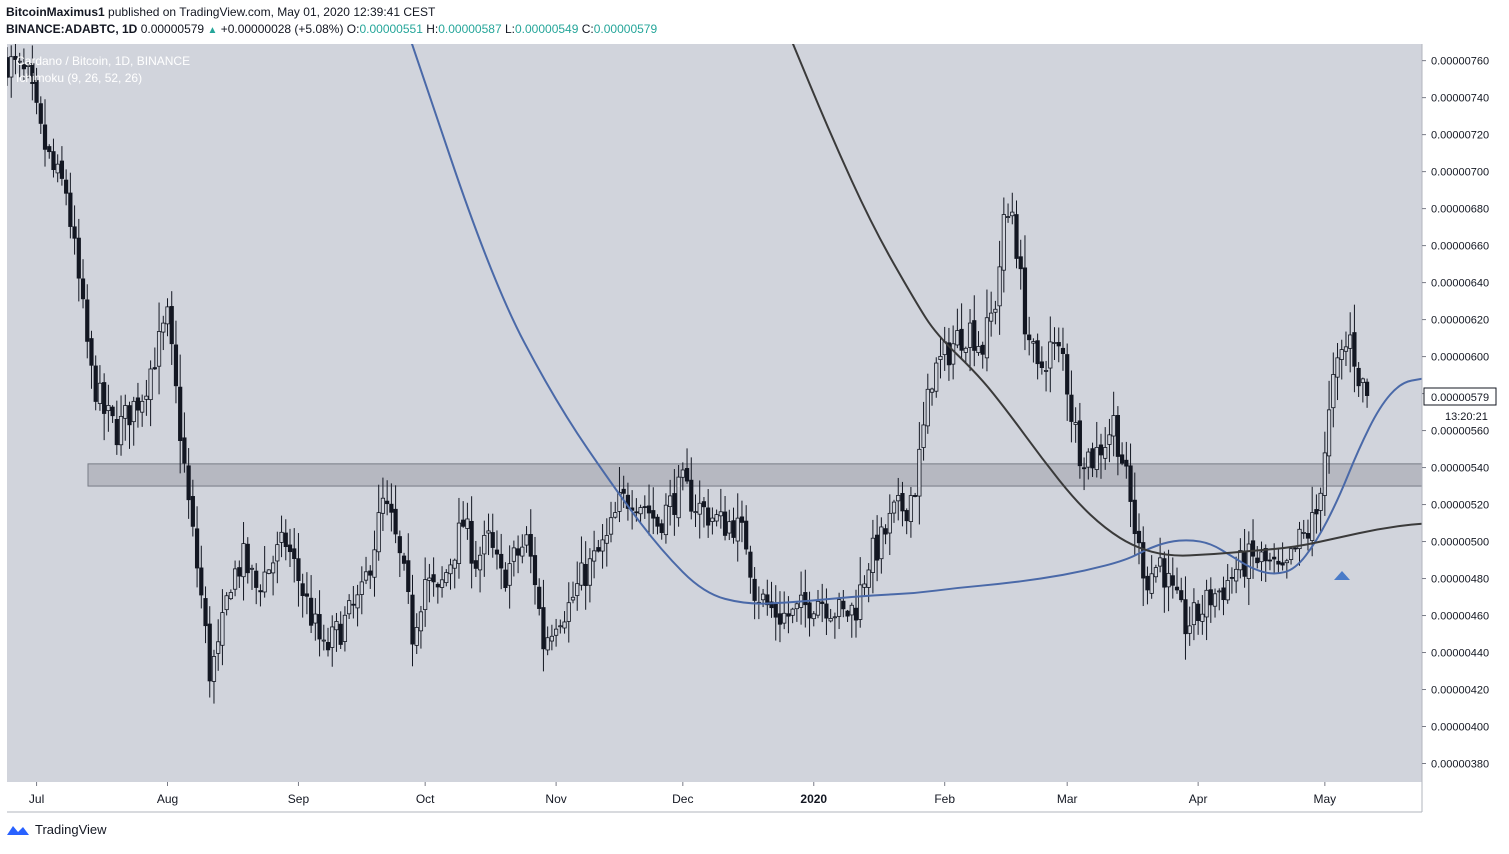  Describe the element at coordinates (1460, 580) in the screenshot. I see `y-tick-label: 0.00000480` at that location.